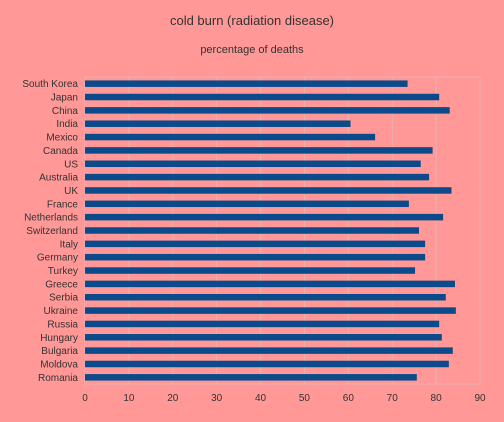 The width and height of the screenshot is (504, 422). I want to click on category-label: Russia, so click(62, 324).